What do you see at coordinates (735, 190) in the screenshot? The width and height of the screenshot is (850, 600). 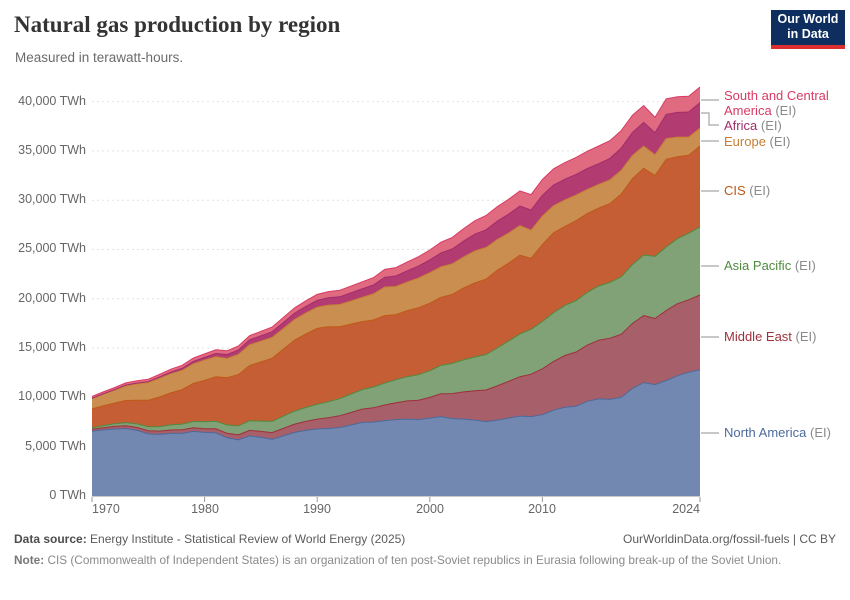 I see `legend-label: CIS` at bounding box center [735, 190].